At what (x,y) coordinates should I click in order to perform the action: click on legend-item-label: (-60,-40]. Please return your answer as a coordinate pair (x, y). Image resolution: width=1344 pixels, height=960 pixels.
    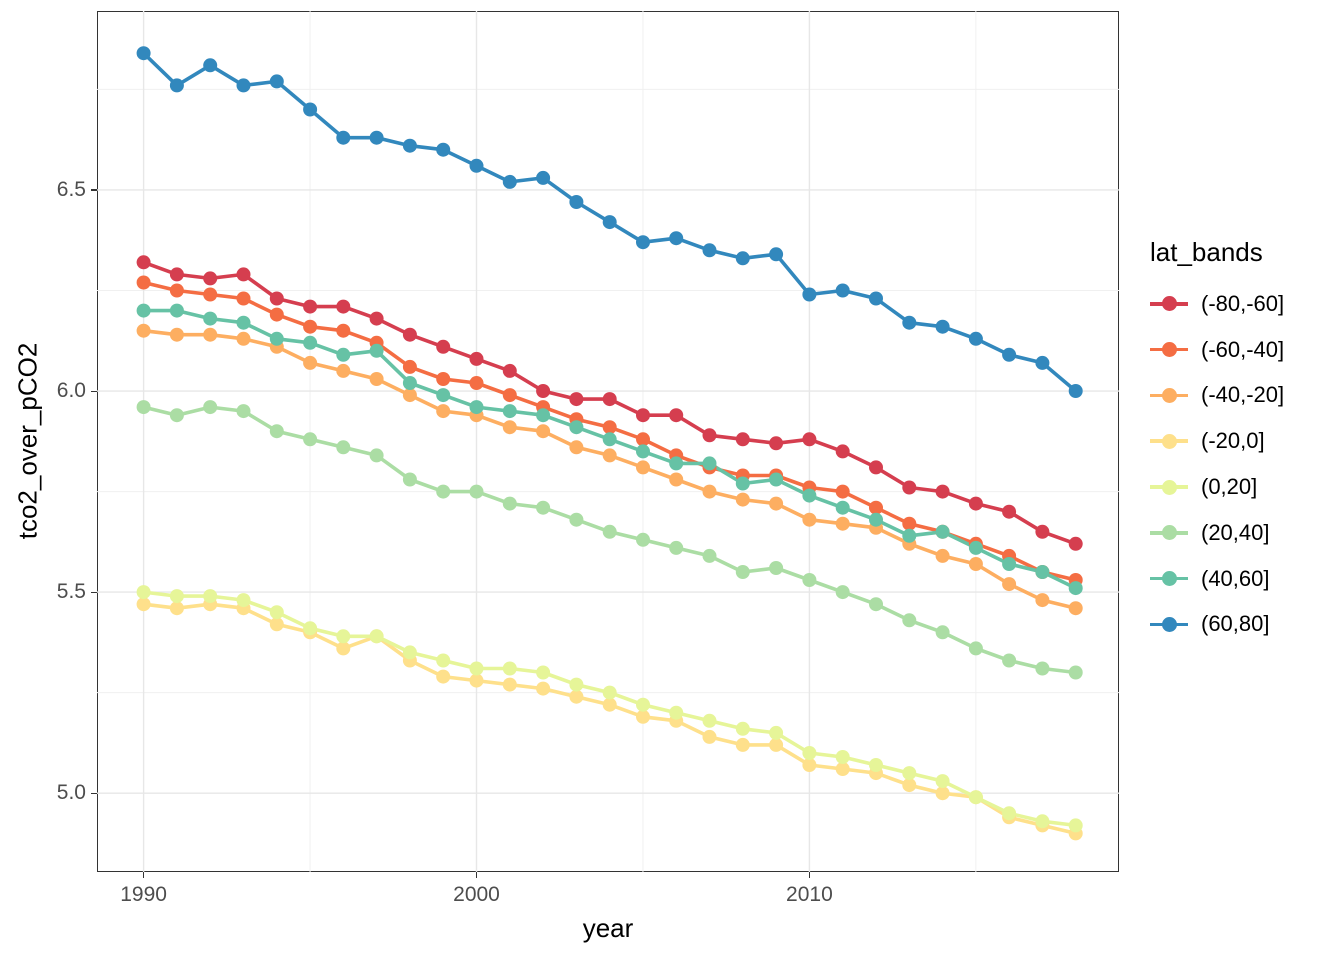
    Looking at the image, I should click on (1243, 349).